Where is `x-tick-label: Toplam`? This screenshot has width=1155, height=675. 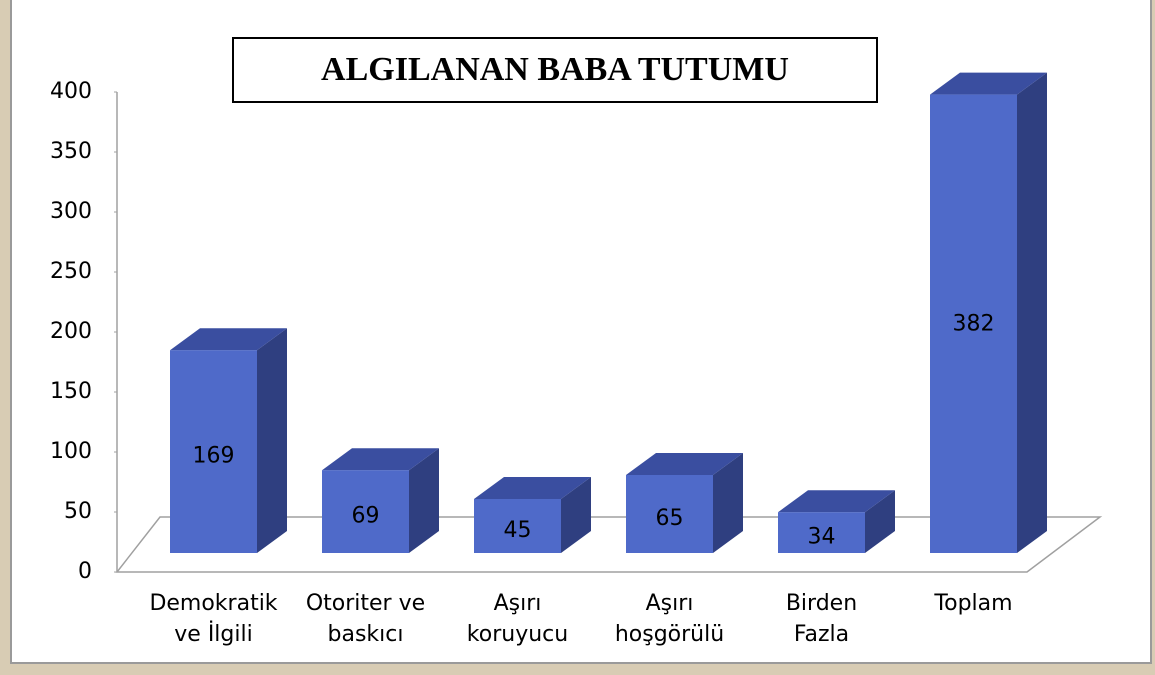
x-tick-label: Toplam is located at coordinates (973, 603).